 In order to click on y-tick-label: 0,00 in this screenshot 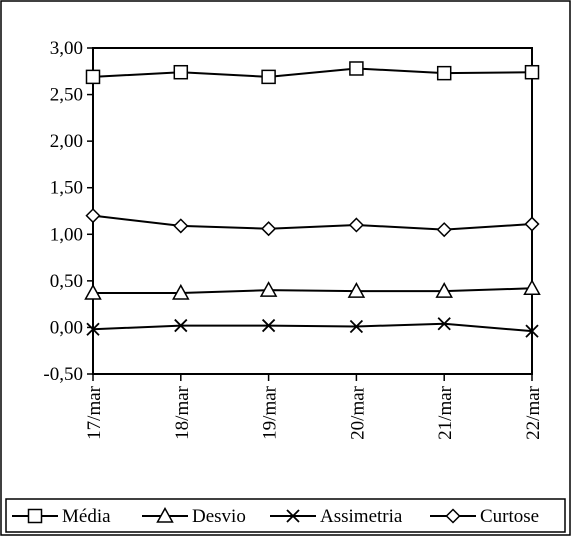, I will do `click(66, 327)`.